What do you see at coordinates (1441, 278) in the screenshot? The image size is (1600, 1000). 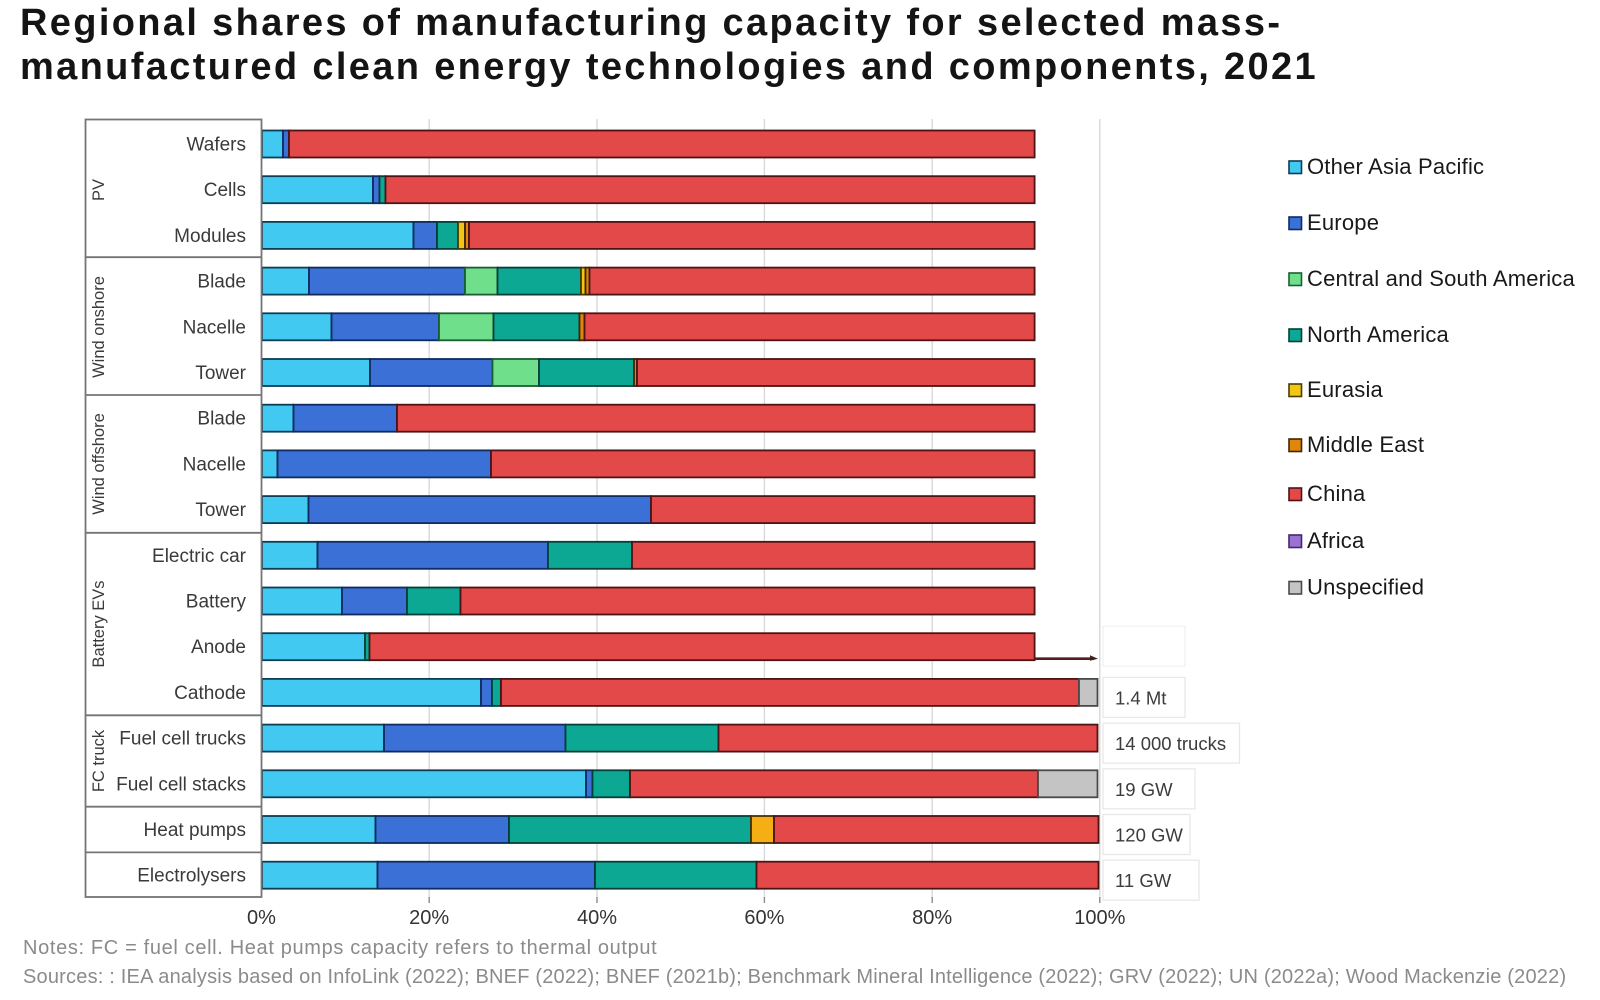 I see `svg-text: Central and South America` at bounding box center [1441, 278].